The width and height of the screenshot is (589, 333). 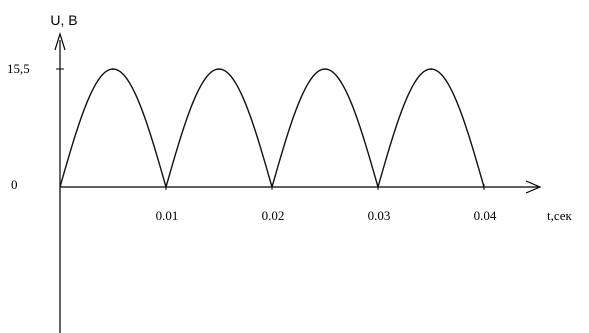 What do you see at coordinates (533, 187) in the screenshot?
I see `x-axis-arrow` at bounding box center [533, 187].